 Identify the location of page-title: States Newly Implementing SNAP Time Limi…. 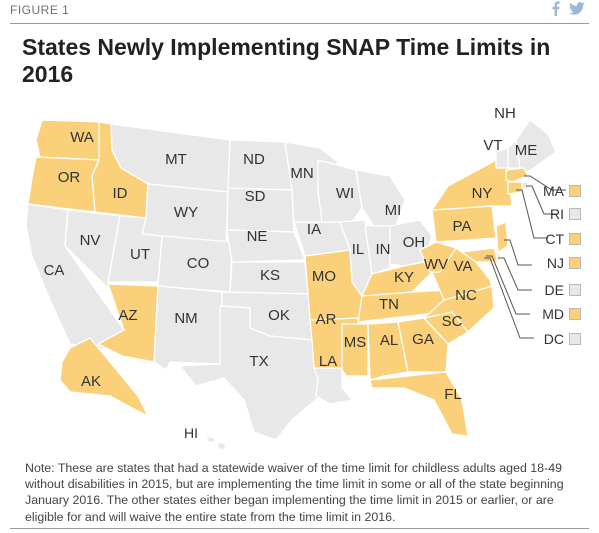
(286, 60).